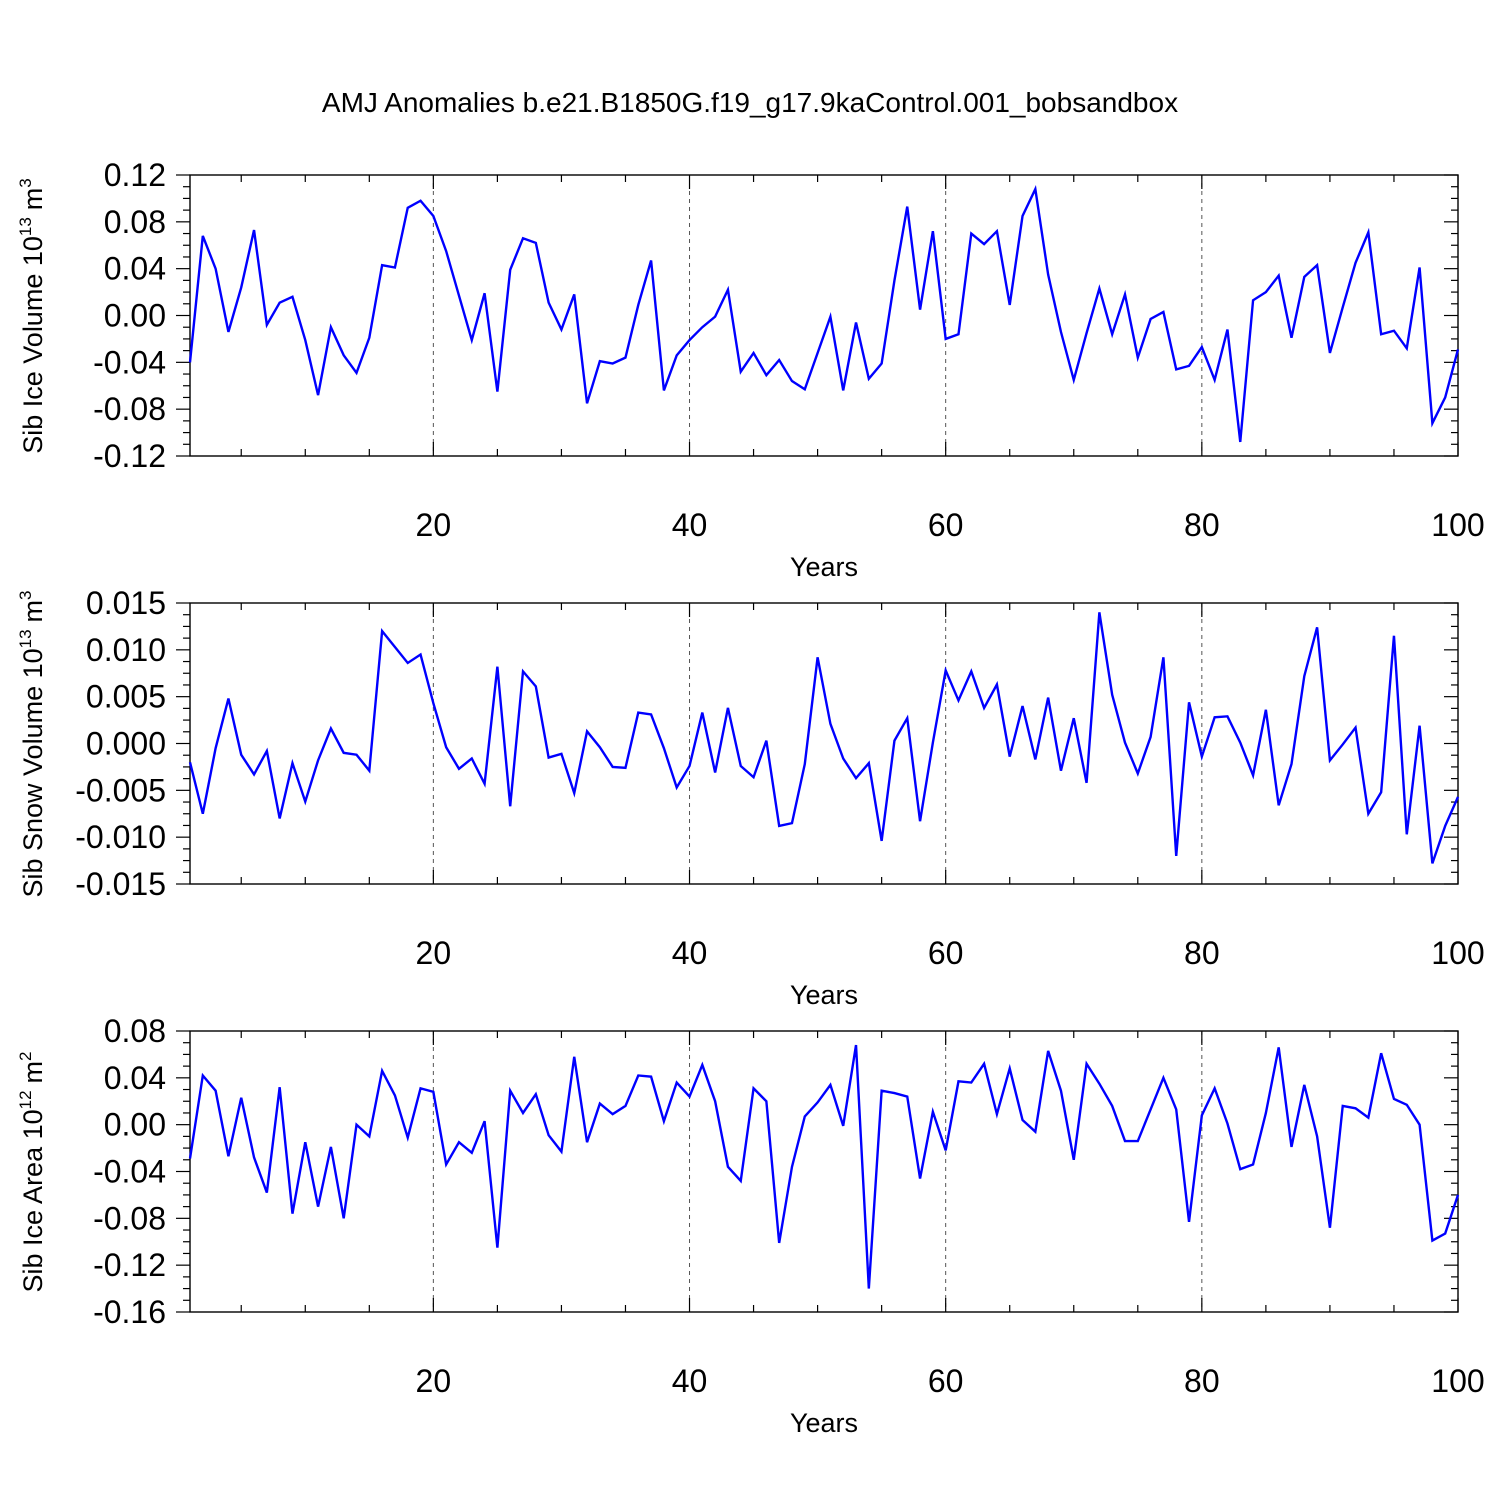 The width and height of the screenshot is (1500, 1500). Describe the element at coordinates (120, 884) in the screenshot. I see `y-tick-label: -0.015` at that location.